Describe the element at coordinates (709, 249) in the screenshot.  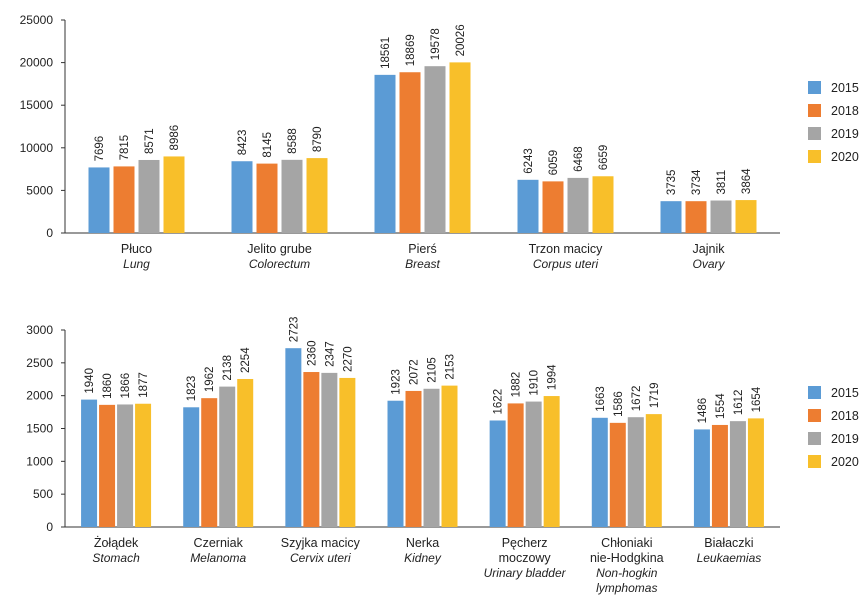
I see `category-label: Jajnik` at that location.